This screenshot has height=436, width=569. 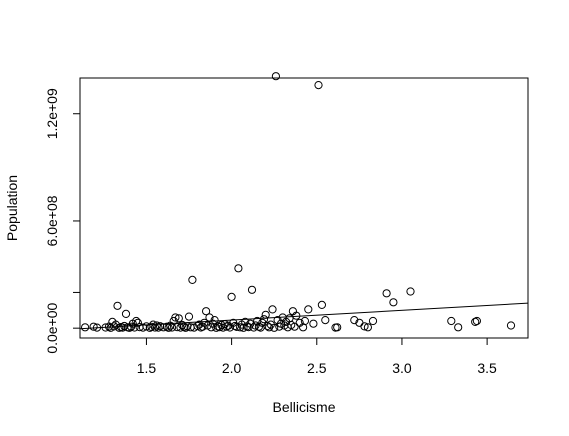 I want to click on y-axis-title: Population, so click(x=12, y=208).